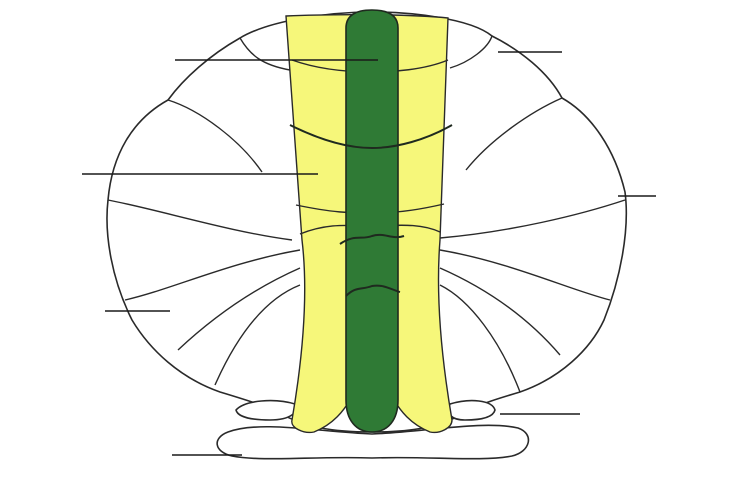 The height and width of the screenshot is (477, 741). What do you see at coordinates (266, 410) in the screenshot?
I see `flocculus-left` at bounding box center [266, 410].